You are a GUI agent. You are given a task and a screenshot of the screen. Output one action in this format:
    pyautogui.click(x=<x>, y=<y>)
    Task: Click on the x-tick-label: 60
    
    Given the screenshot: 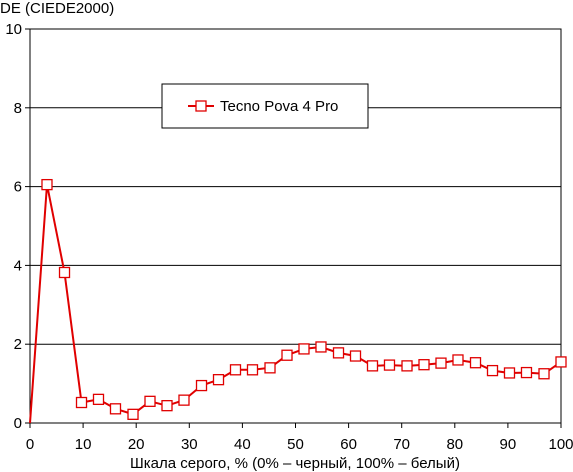 What is the action you would take?
    pyautogui.click(x=348, y=444)
    